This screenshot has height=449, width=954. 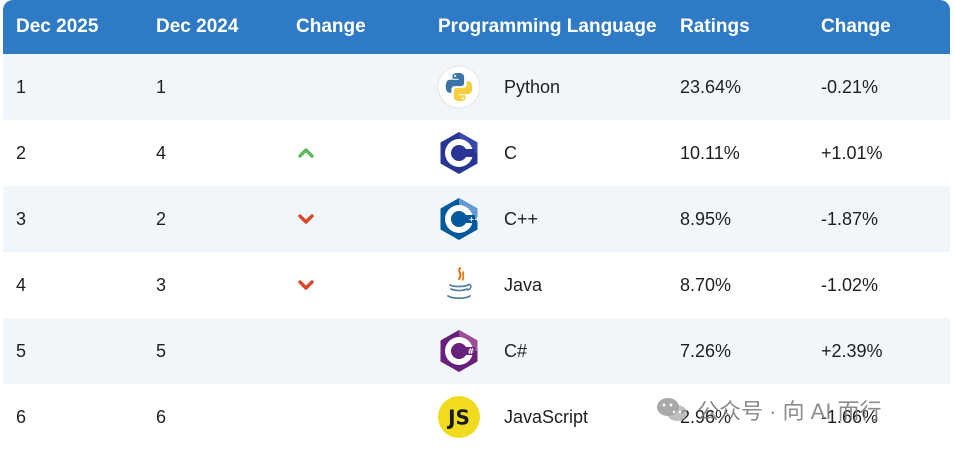 What do you see at coordinates (476, 285) in the screenshot?
I see `table-row: 4 3 Java 8.70% -1.02%` at bounding box center [476, 285].